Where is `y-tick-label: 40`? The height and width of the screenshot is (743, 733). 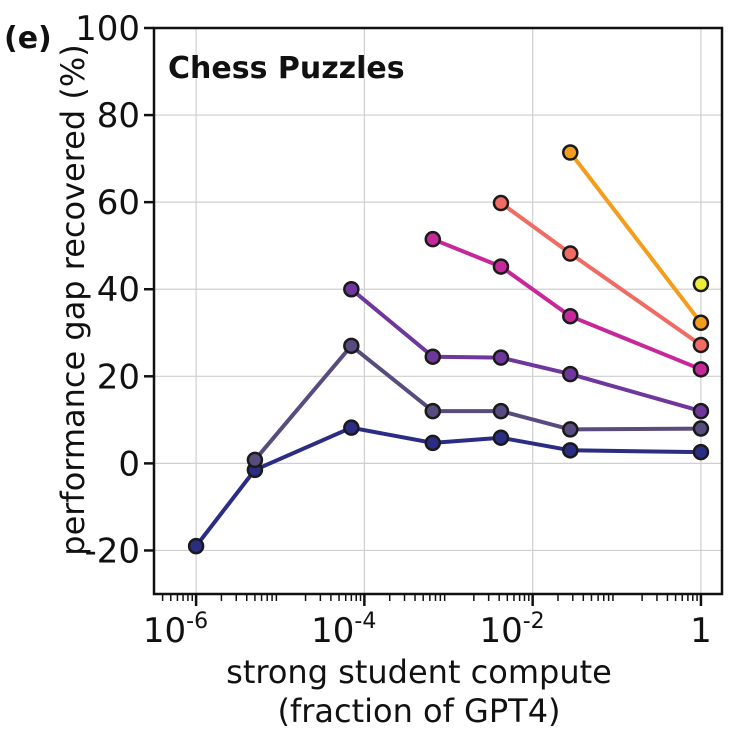 y-tick-label: 40 is located at coordinates (118, 290).